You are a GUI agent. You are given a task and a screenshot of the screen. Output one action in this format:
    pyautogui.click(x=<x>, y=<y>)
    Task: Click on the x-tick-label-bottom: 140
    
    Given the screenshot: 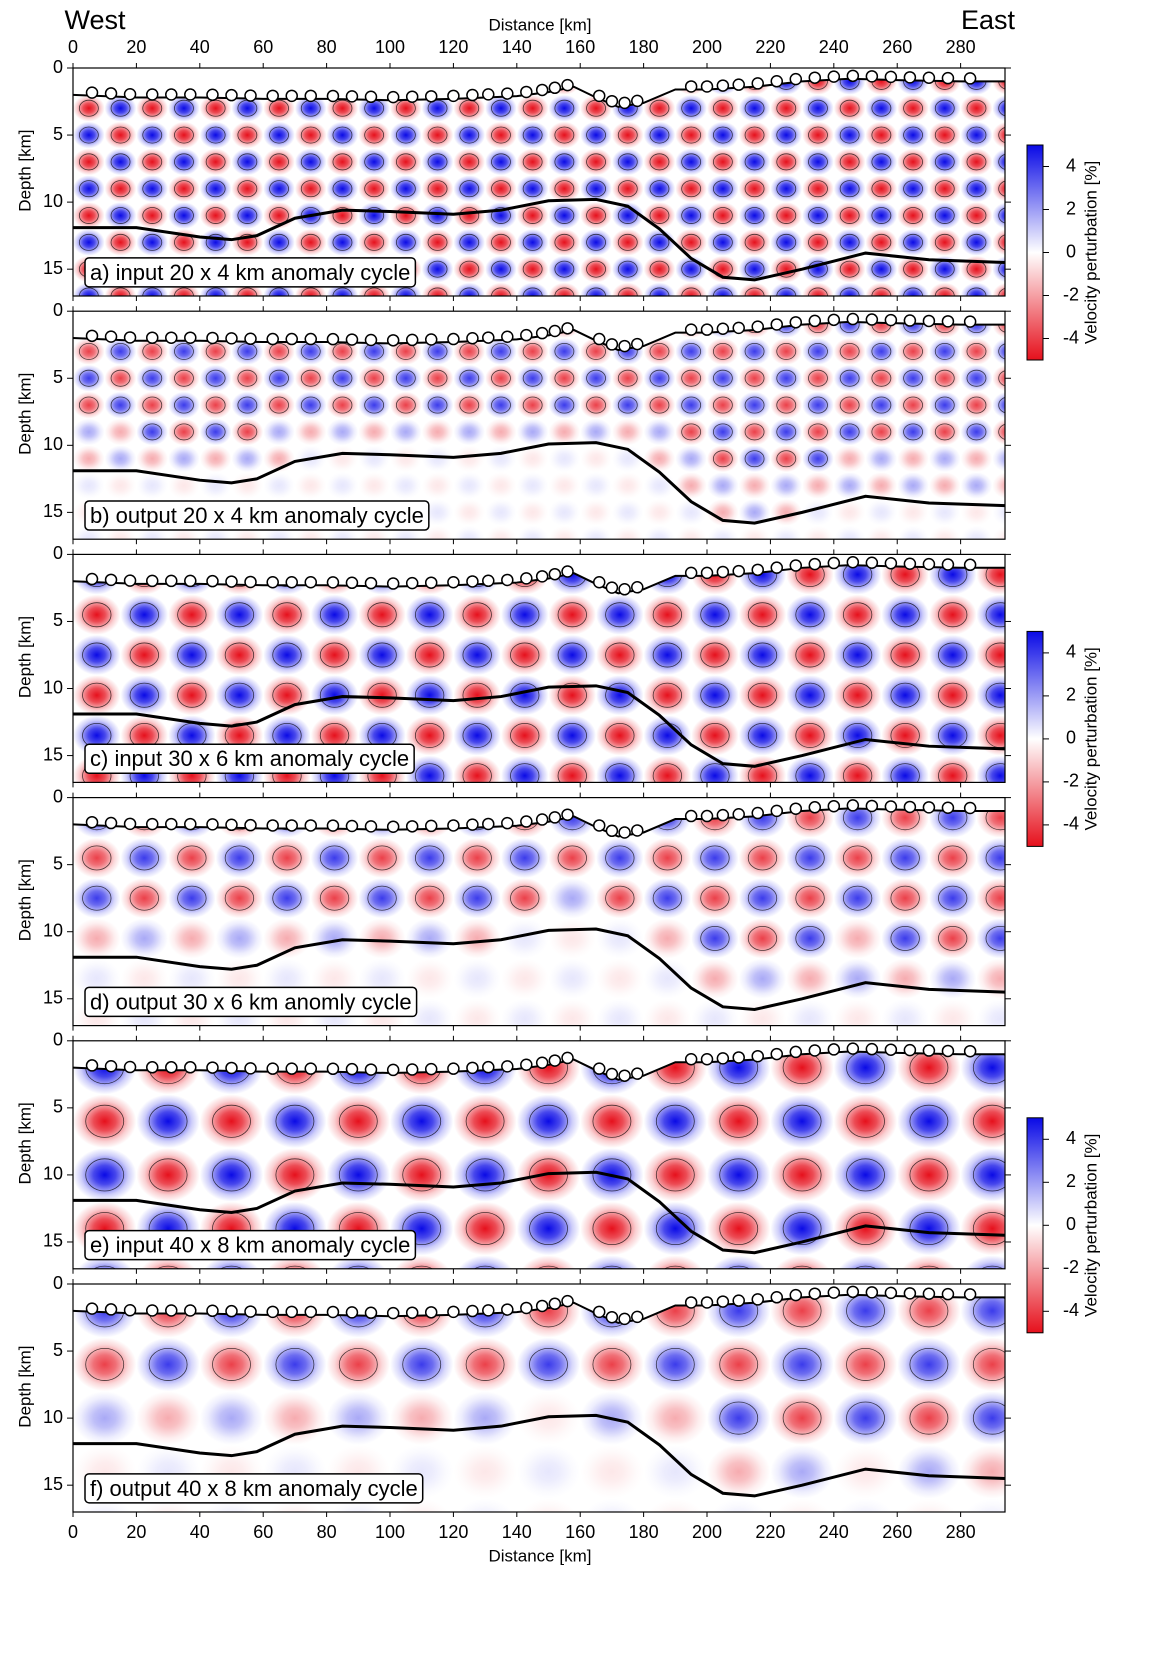 What is the action you would take?
    pyautogui.click(x=517, y=1532)
    